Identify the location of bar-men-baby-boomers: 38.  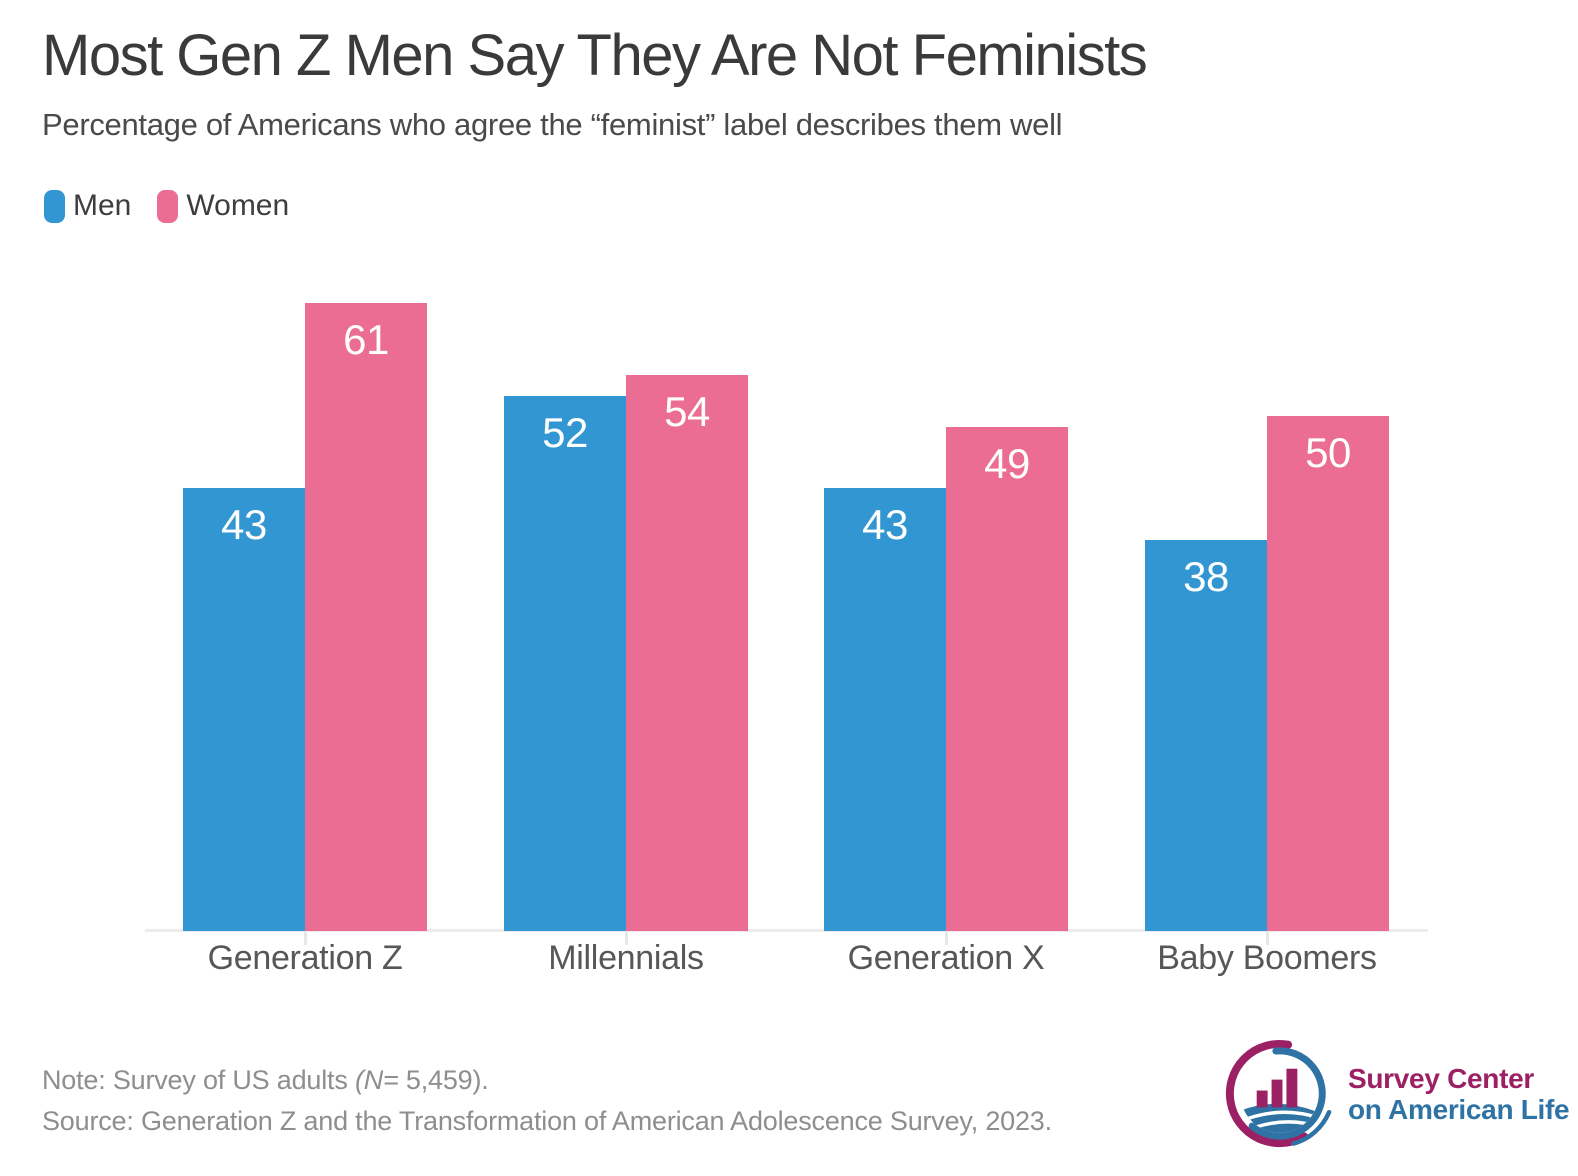
(1206, 735).